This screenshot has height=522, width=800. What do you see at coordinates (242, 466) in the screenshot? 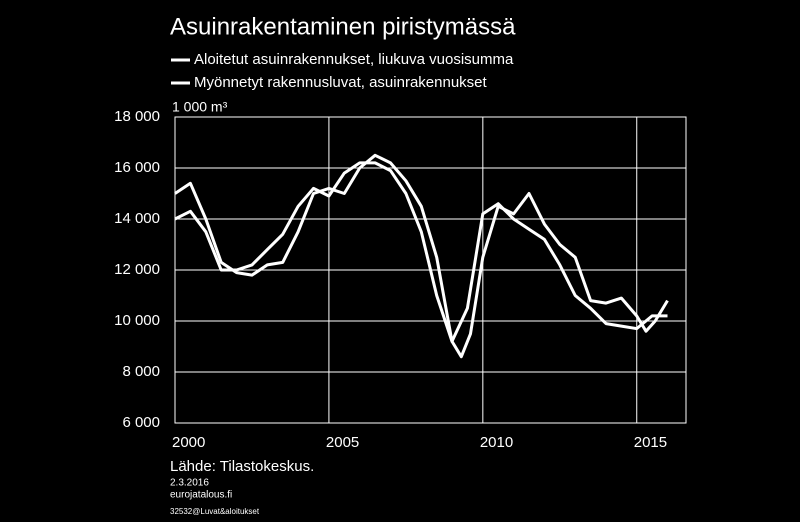
I see `source: Lähde: Tilastokeskus.` at bounding box center [242, 466].